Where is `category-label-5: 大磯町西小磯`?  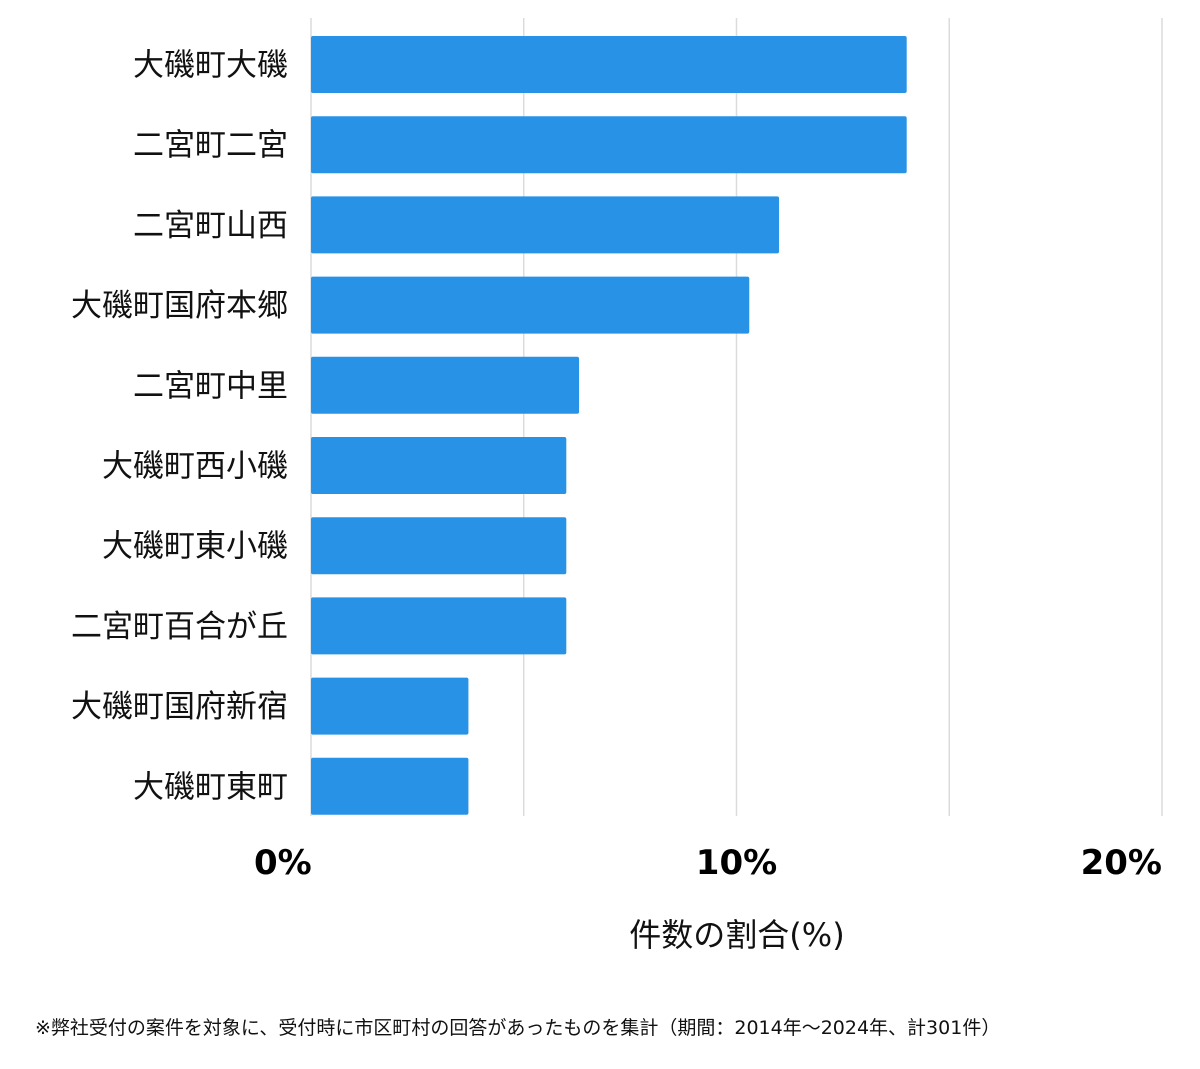 category-label-5: 大磯町西小磯 is located at coordinates (195, 467).